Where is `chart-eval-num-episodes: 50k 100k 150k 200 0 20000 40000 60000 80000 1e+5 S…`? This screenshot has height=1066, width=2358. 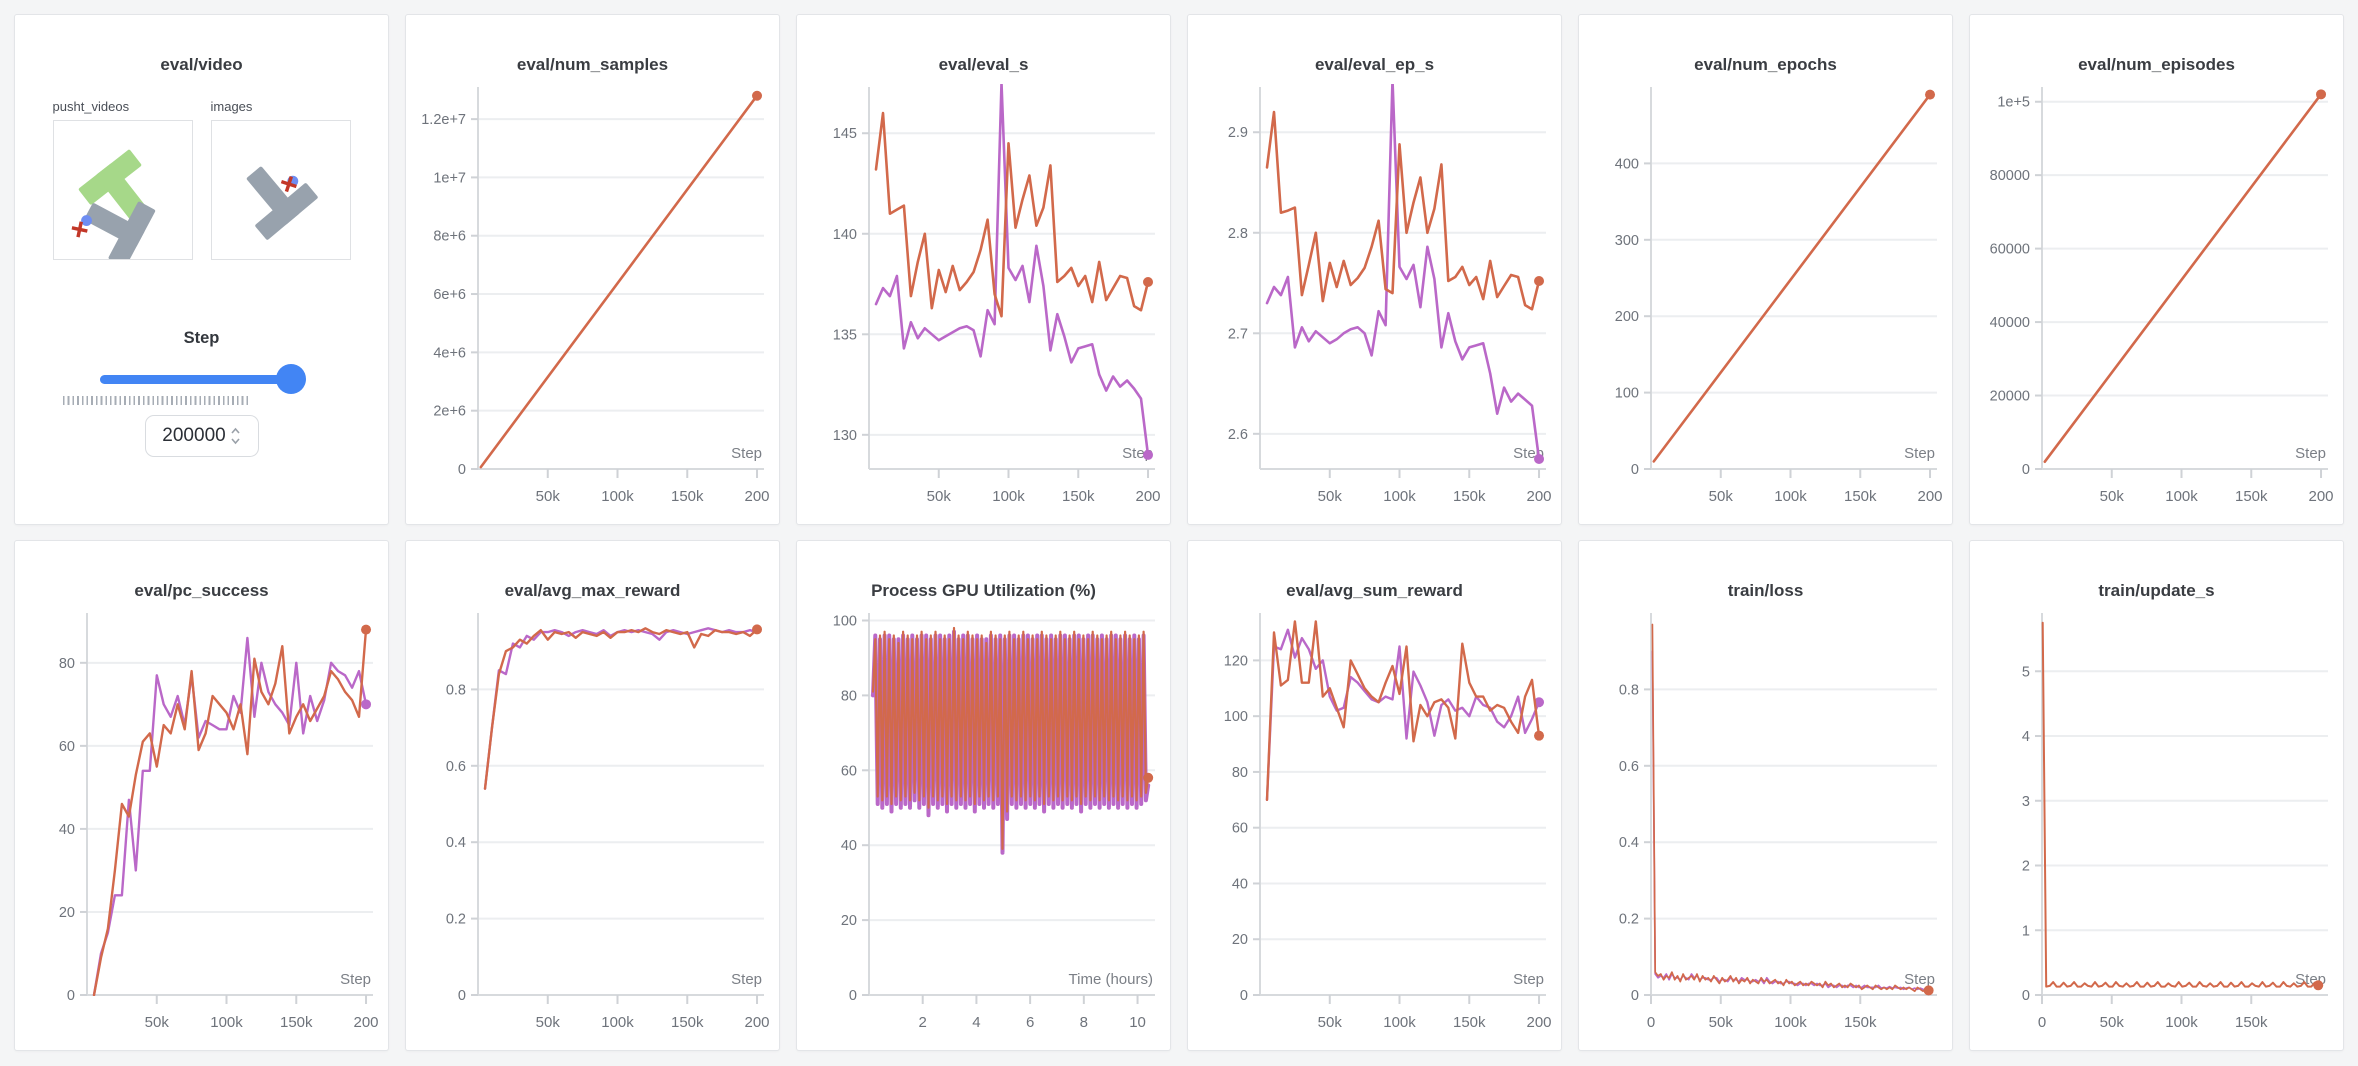
chart-eval-num-episodes: 50k 100k 150k 200 0 20000 40000 60000 80000 1e+5 S… is located at coordinates (2156, 297).